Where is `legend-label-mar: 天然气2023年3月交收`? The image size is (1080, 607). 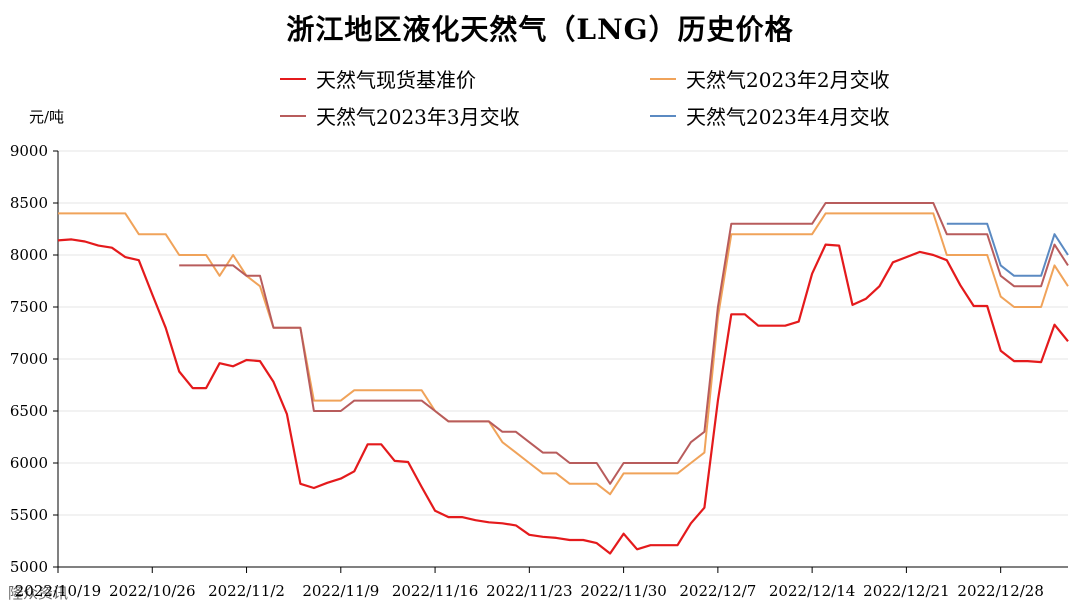
legend-label-mar: 天然气2023年3月交收 is located at coordinates (418, 117).